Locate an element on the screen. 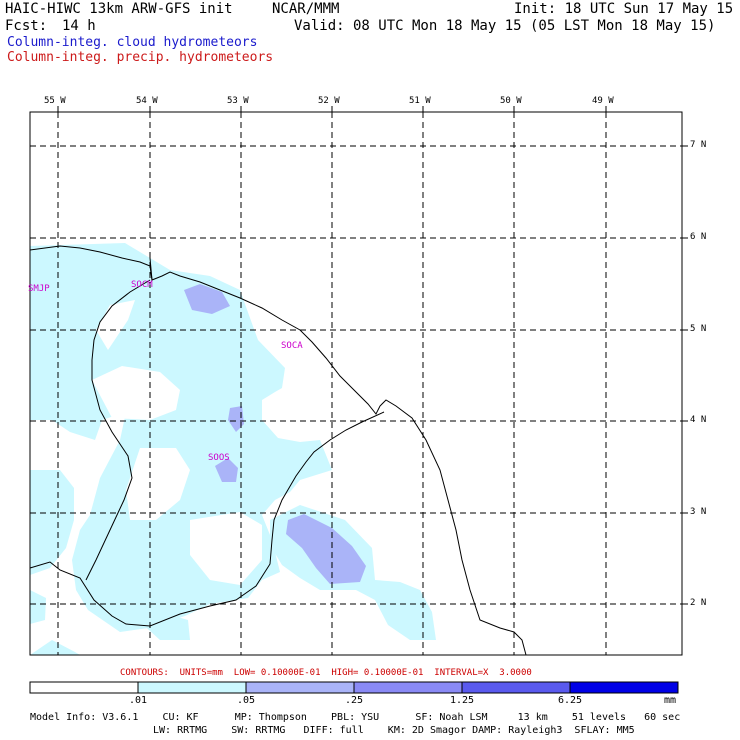 This screenshot has height=740, width=740. plot-title: HAIC-HIWC 13km ARW-GFS init is located at coordinates (119, 9).